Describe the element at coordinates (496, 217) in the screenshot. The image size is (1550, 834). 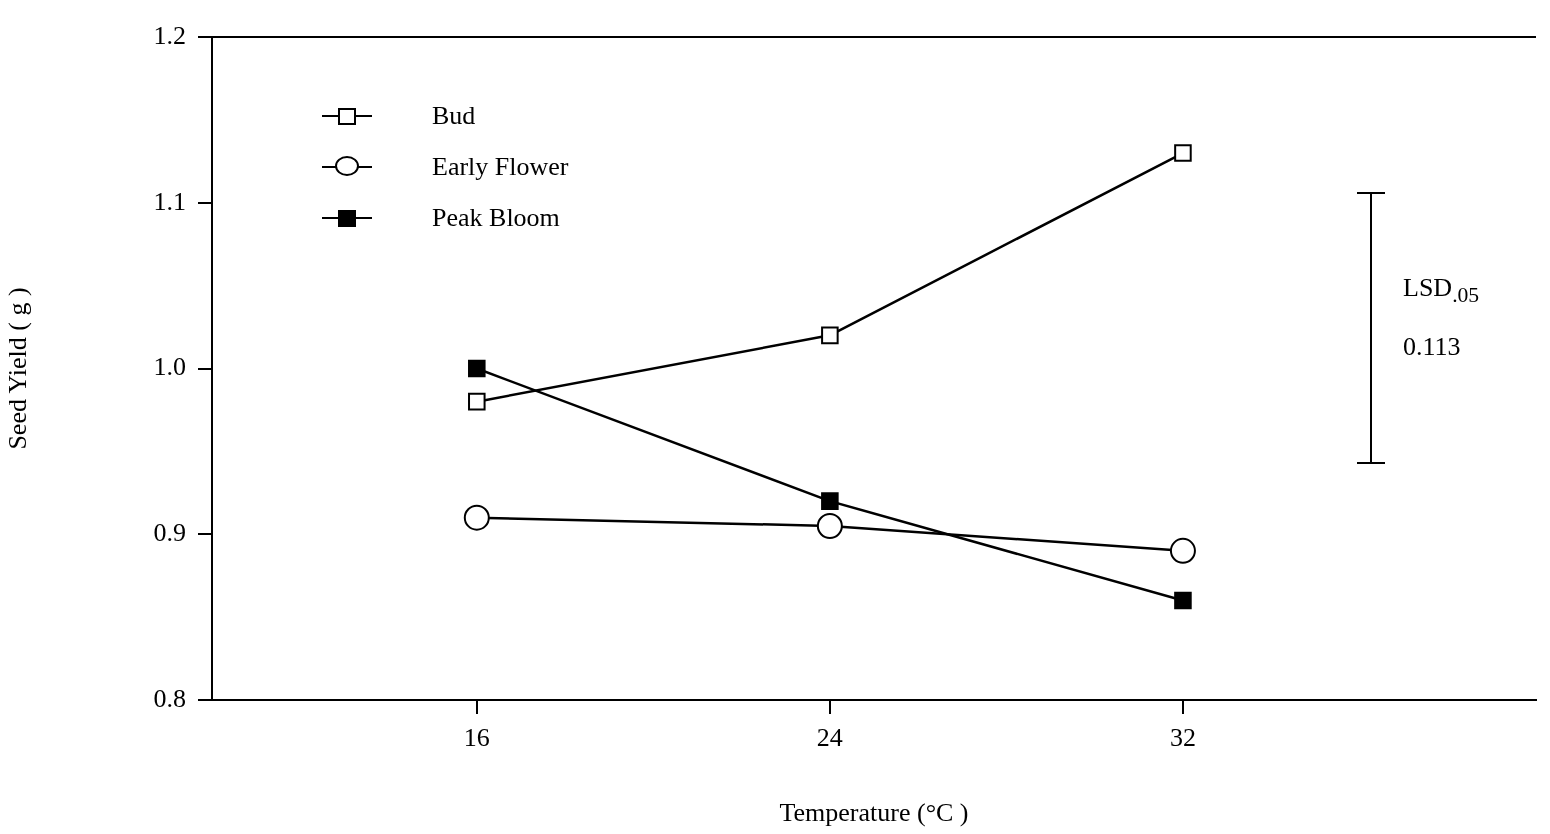
I see `legend-label: Peak Bloom` at that location.